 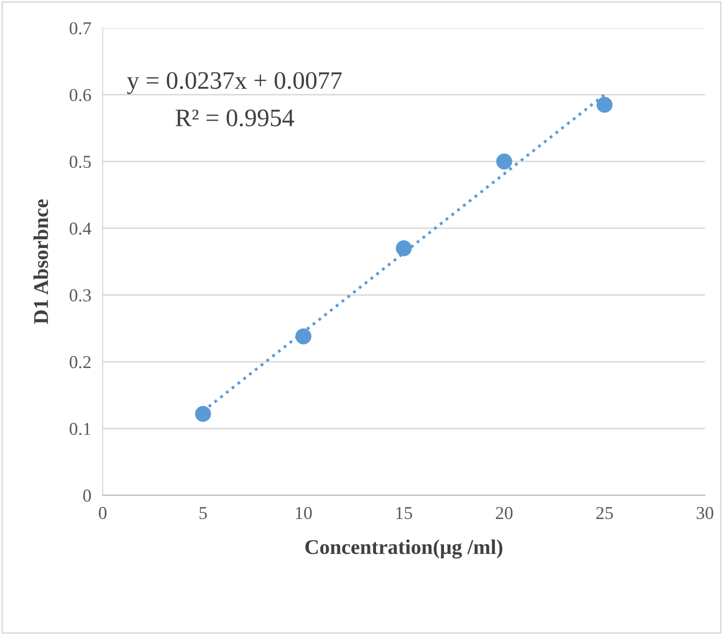 I want to click on x-tick-label: 5, so click(x=203, y=513).